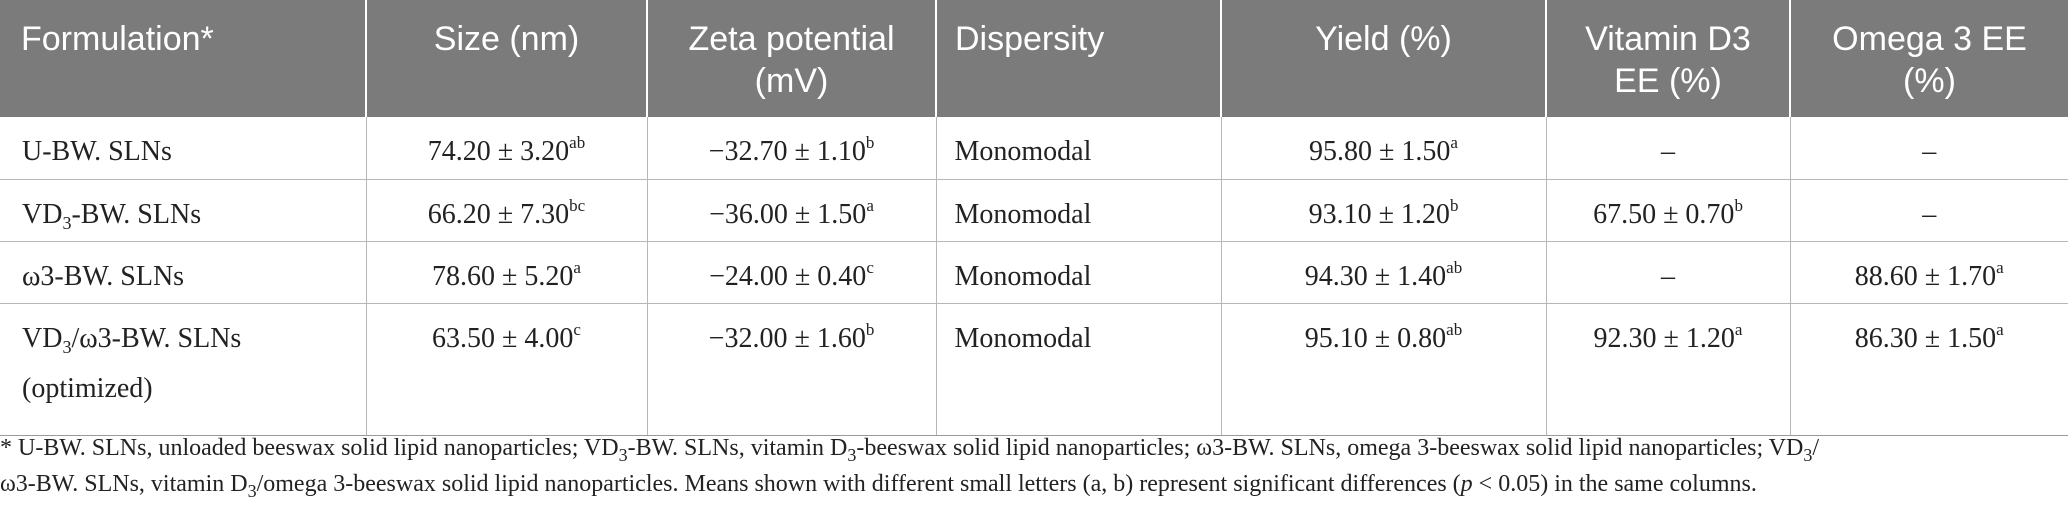 This screenshot has height=513, width=2068. I want to click on cell-omega3-ee: 86.30 ± 1.50a, so click(1928, 369).